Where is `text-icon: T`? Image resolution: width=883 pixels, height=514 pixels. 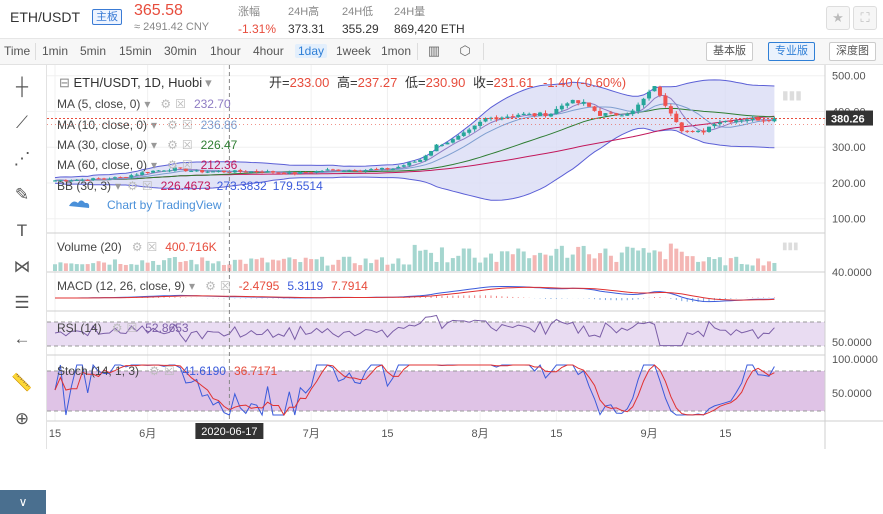
text-icon: T is located at coordinates (22, 230).